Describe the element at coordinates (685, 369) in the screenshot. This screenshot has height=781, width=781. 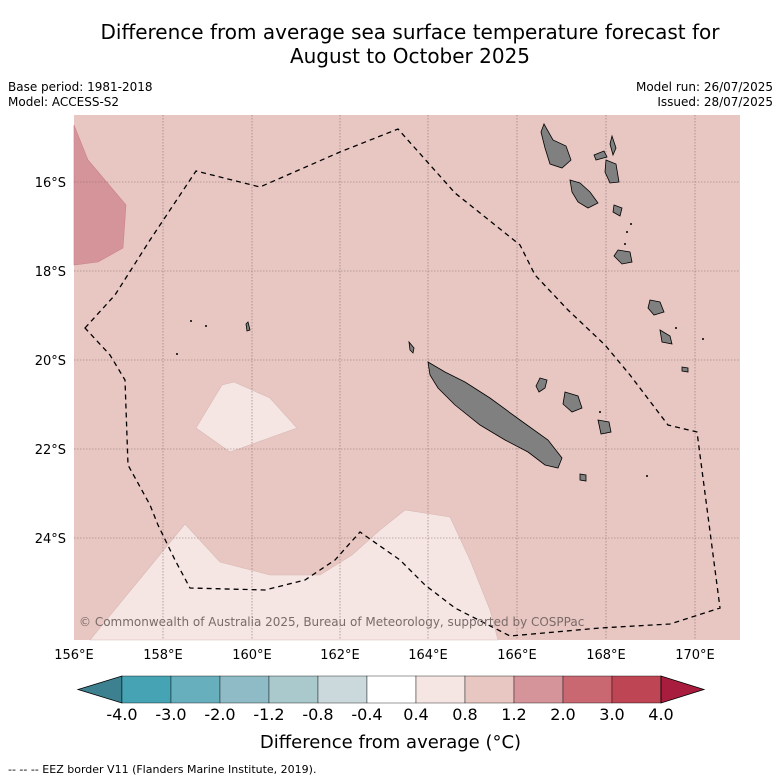
I see `aneityum-island` at that location.